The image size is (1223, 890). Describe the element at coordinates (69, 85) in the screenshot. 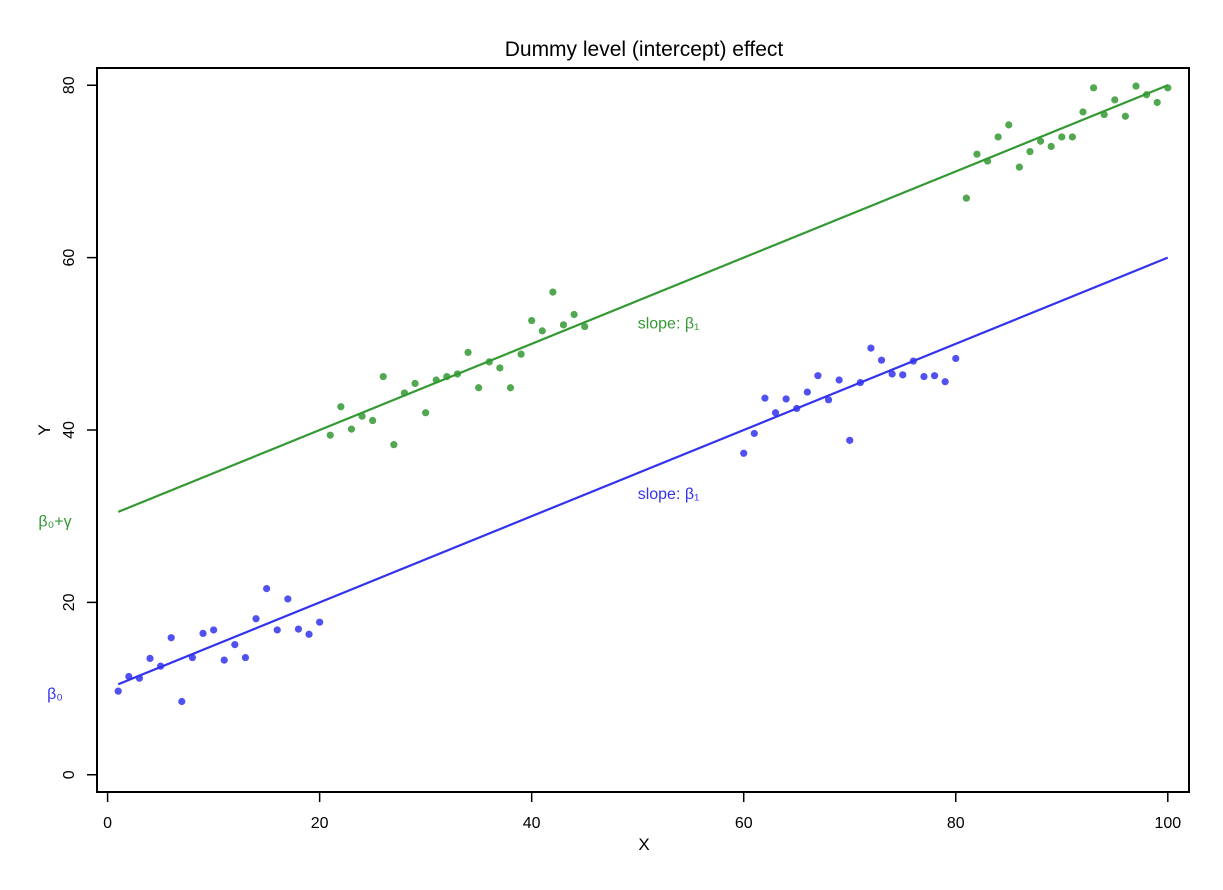

I see `y-tick-label: 80` at that location.